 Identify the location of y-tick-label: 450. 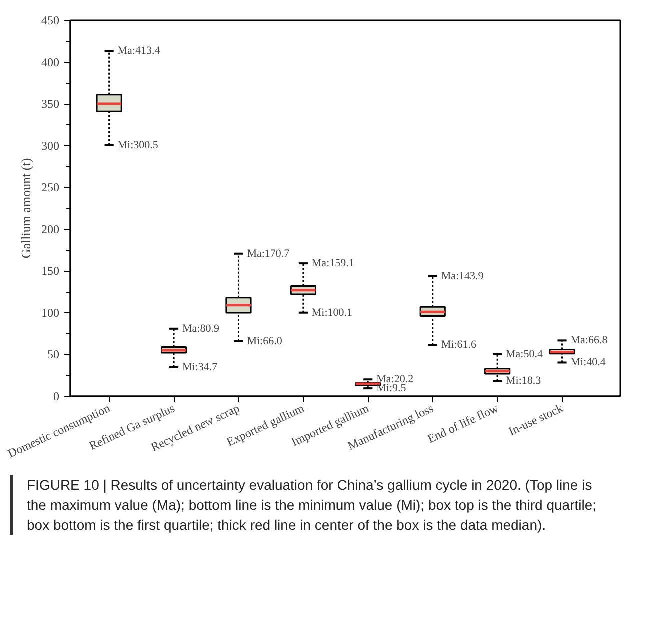
(51, 21).